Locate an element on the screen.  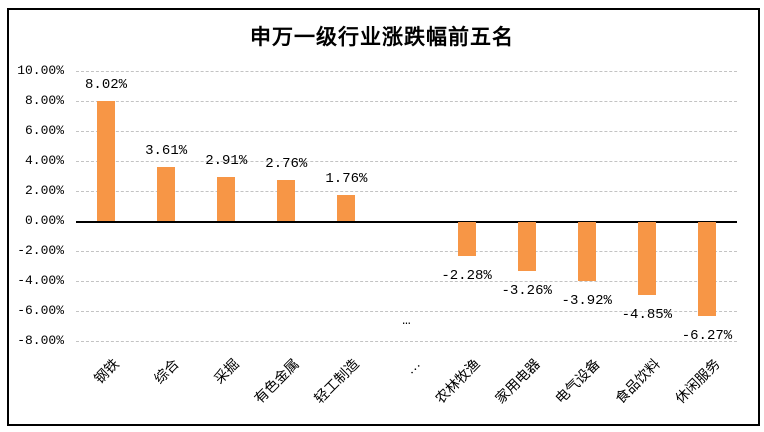
y-axis-label: 0.00% is located at coordinates (44, 220).